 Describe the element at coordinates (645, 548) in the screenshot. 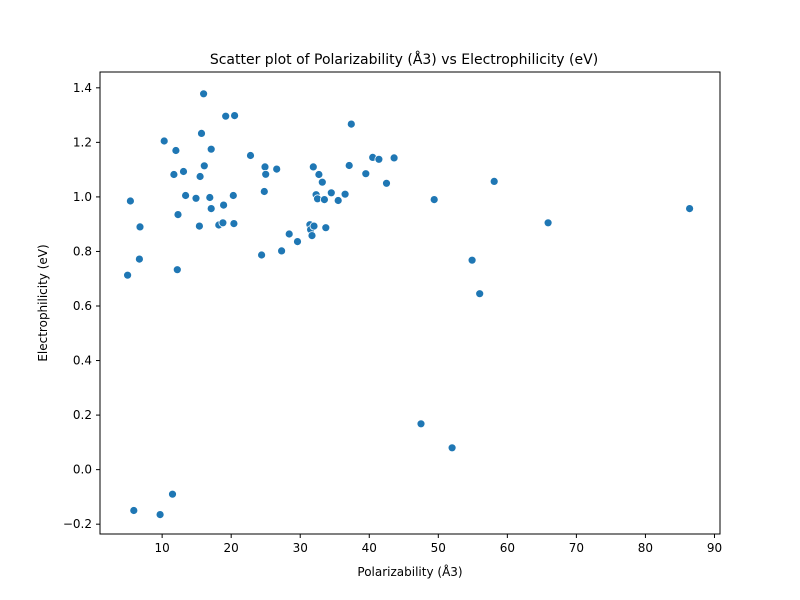

I see `x-tick-label: 80` at that location.